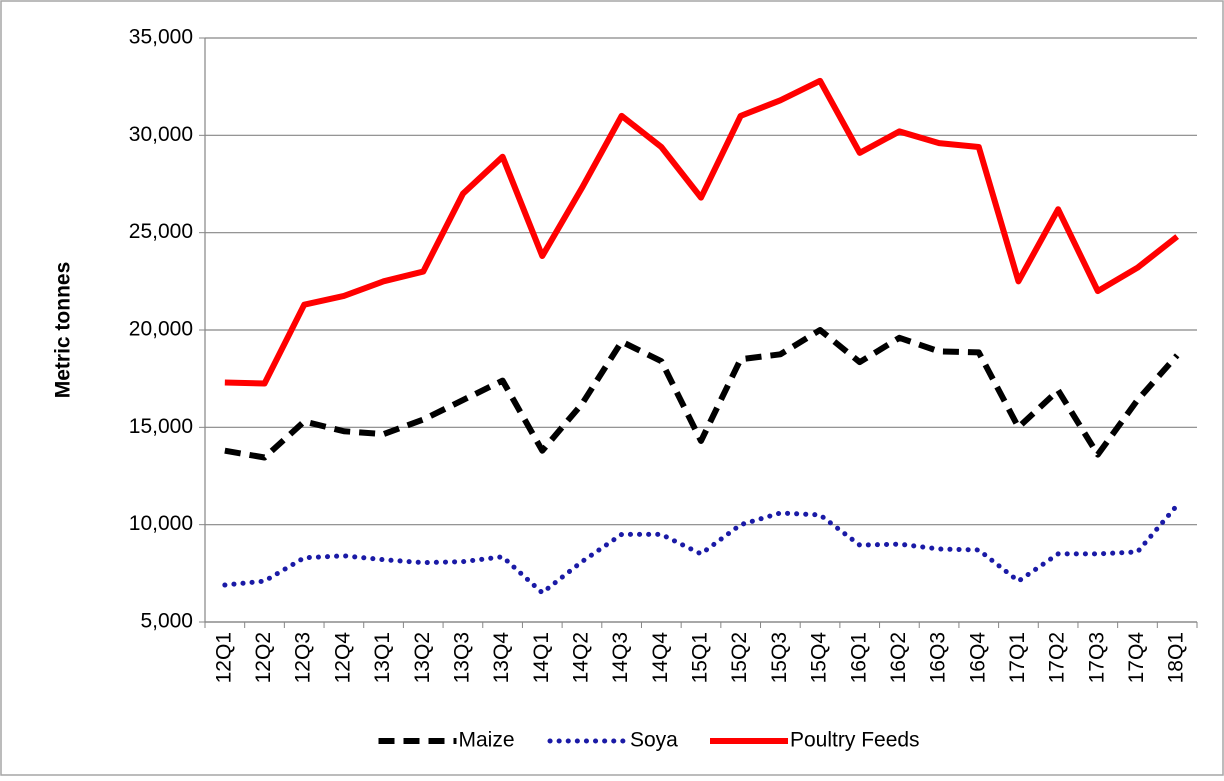  Describe the element at coordinates (620, 657) in the screenshot. I see `x-tick-label: 14Q3` at that location.